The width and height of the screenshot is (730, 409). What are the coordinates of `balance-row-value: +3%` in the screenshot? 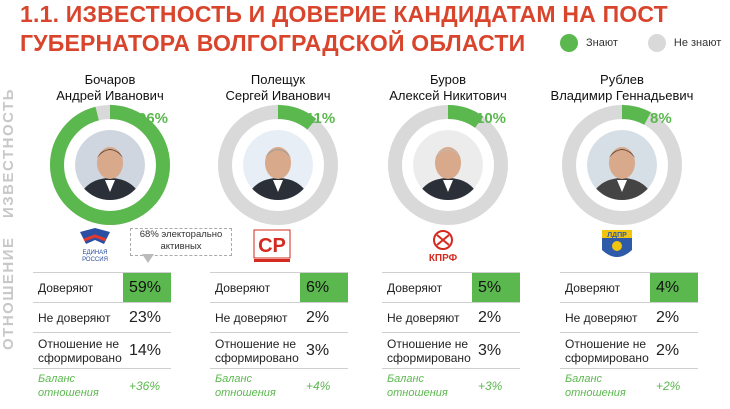 It's located at (490, 385).